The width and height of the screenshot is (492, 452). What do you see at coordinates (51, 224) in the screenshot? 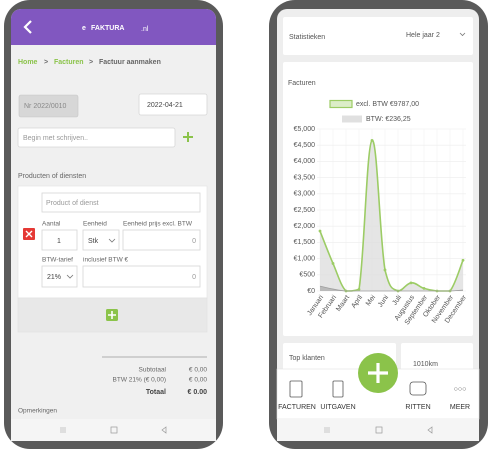
I see `quantity-label: Aantal` at bounding box center [51, 224].